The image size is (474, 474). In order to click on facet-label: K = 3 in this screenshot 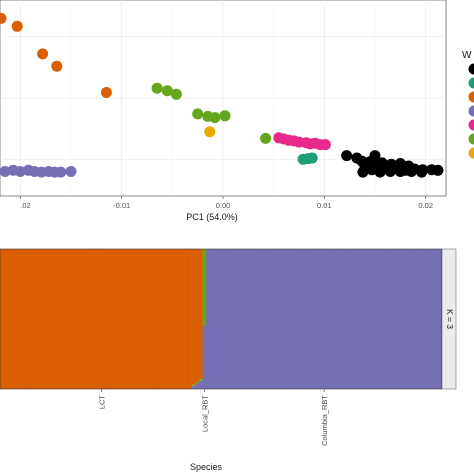, I will do `click(450, 319)`.